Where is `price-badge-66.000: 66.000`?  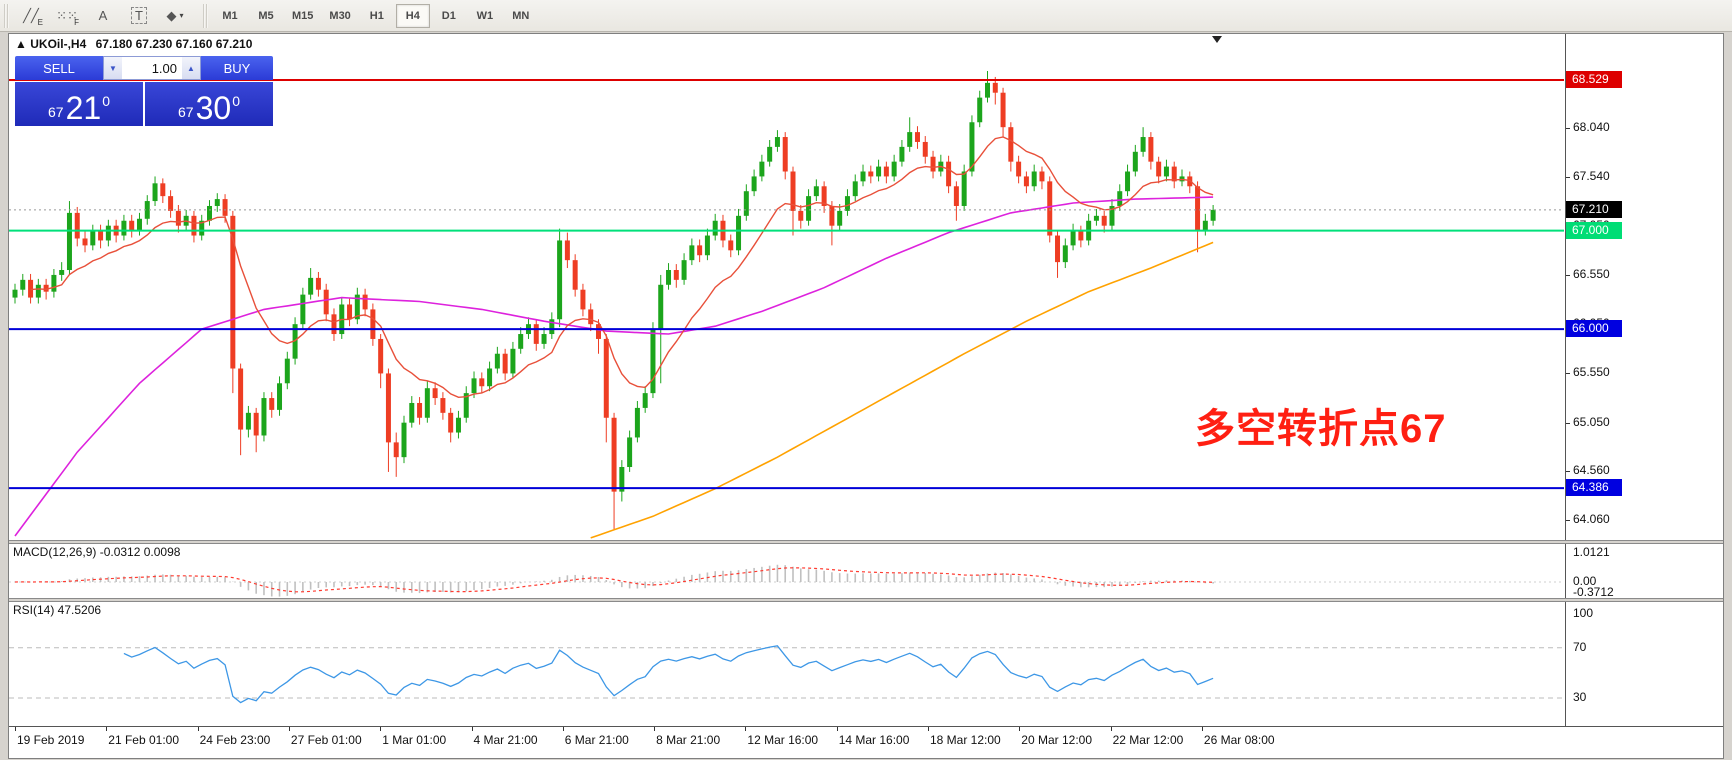 price-badge-66.000: 66.000 is located at coordinates (1594, 329).